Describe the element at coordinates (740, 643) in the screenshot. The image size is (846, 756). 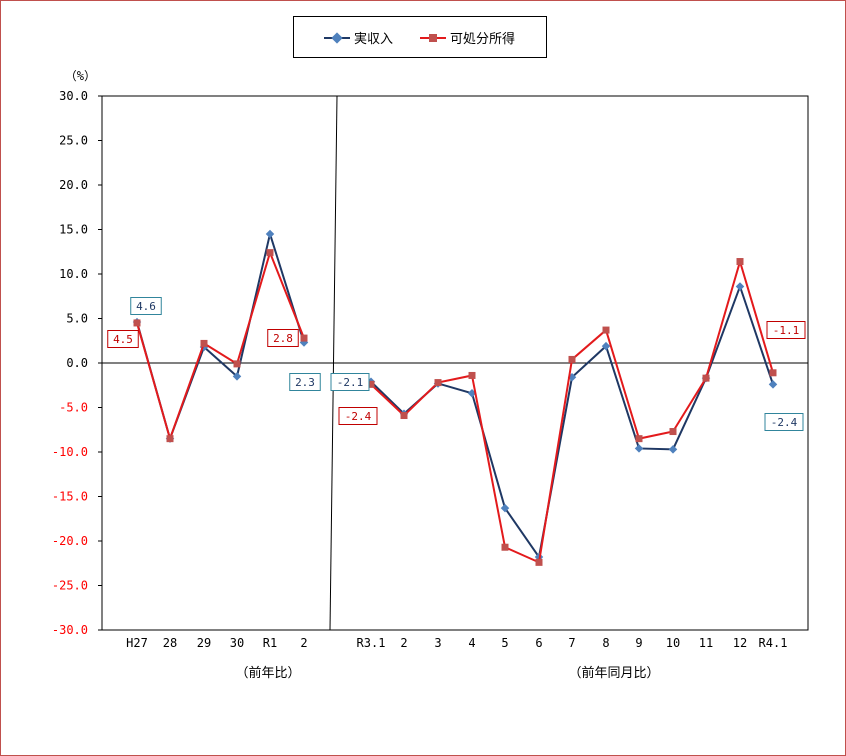
I see `x-tick-label: 12` at that location.